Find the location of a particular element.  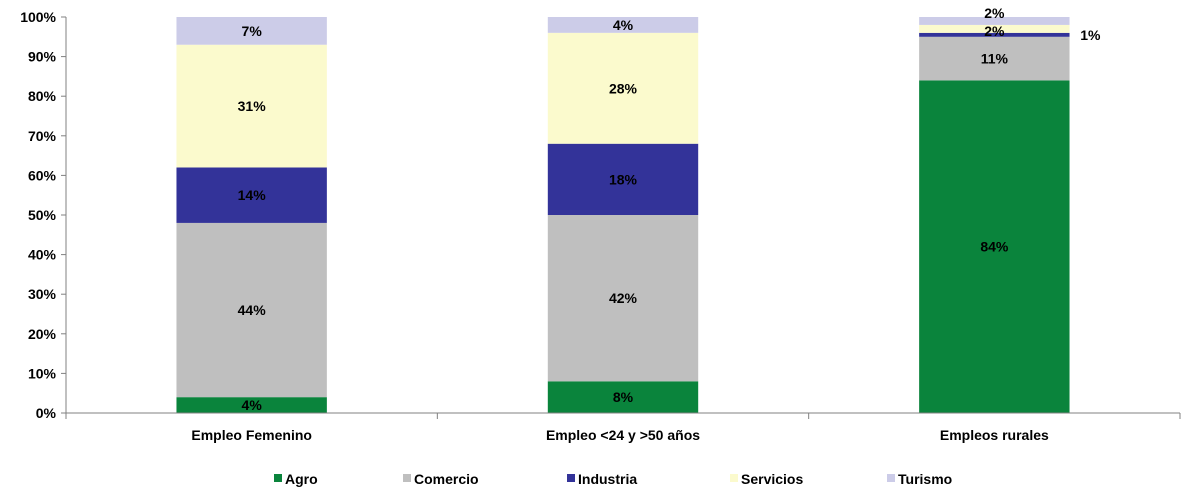

data-label: 18% is located at coordinates (623, 179).